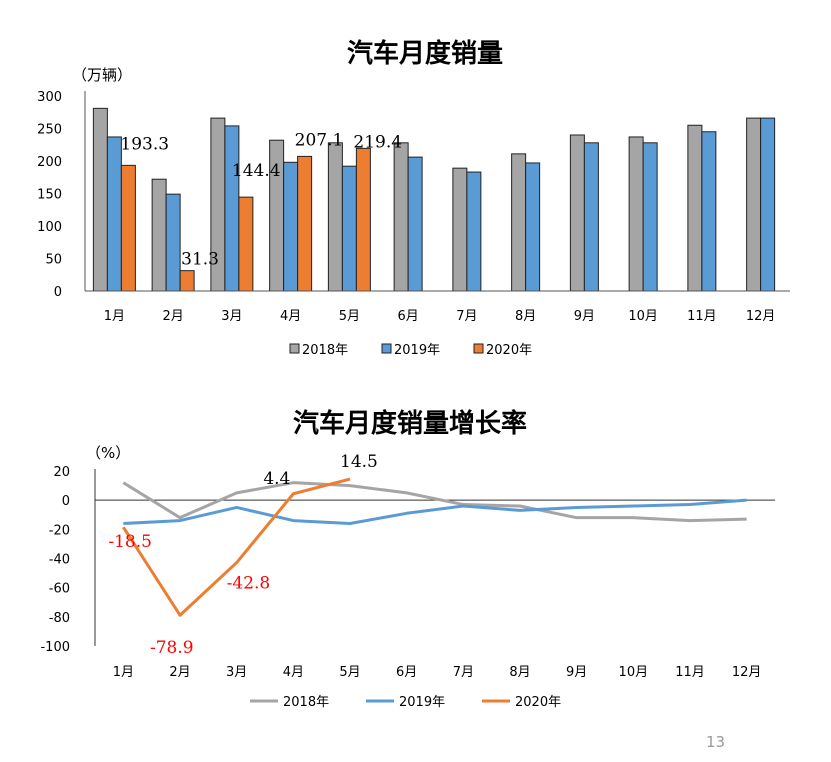  I want to click on line-2020年, so click(236, 547).